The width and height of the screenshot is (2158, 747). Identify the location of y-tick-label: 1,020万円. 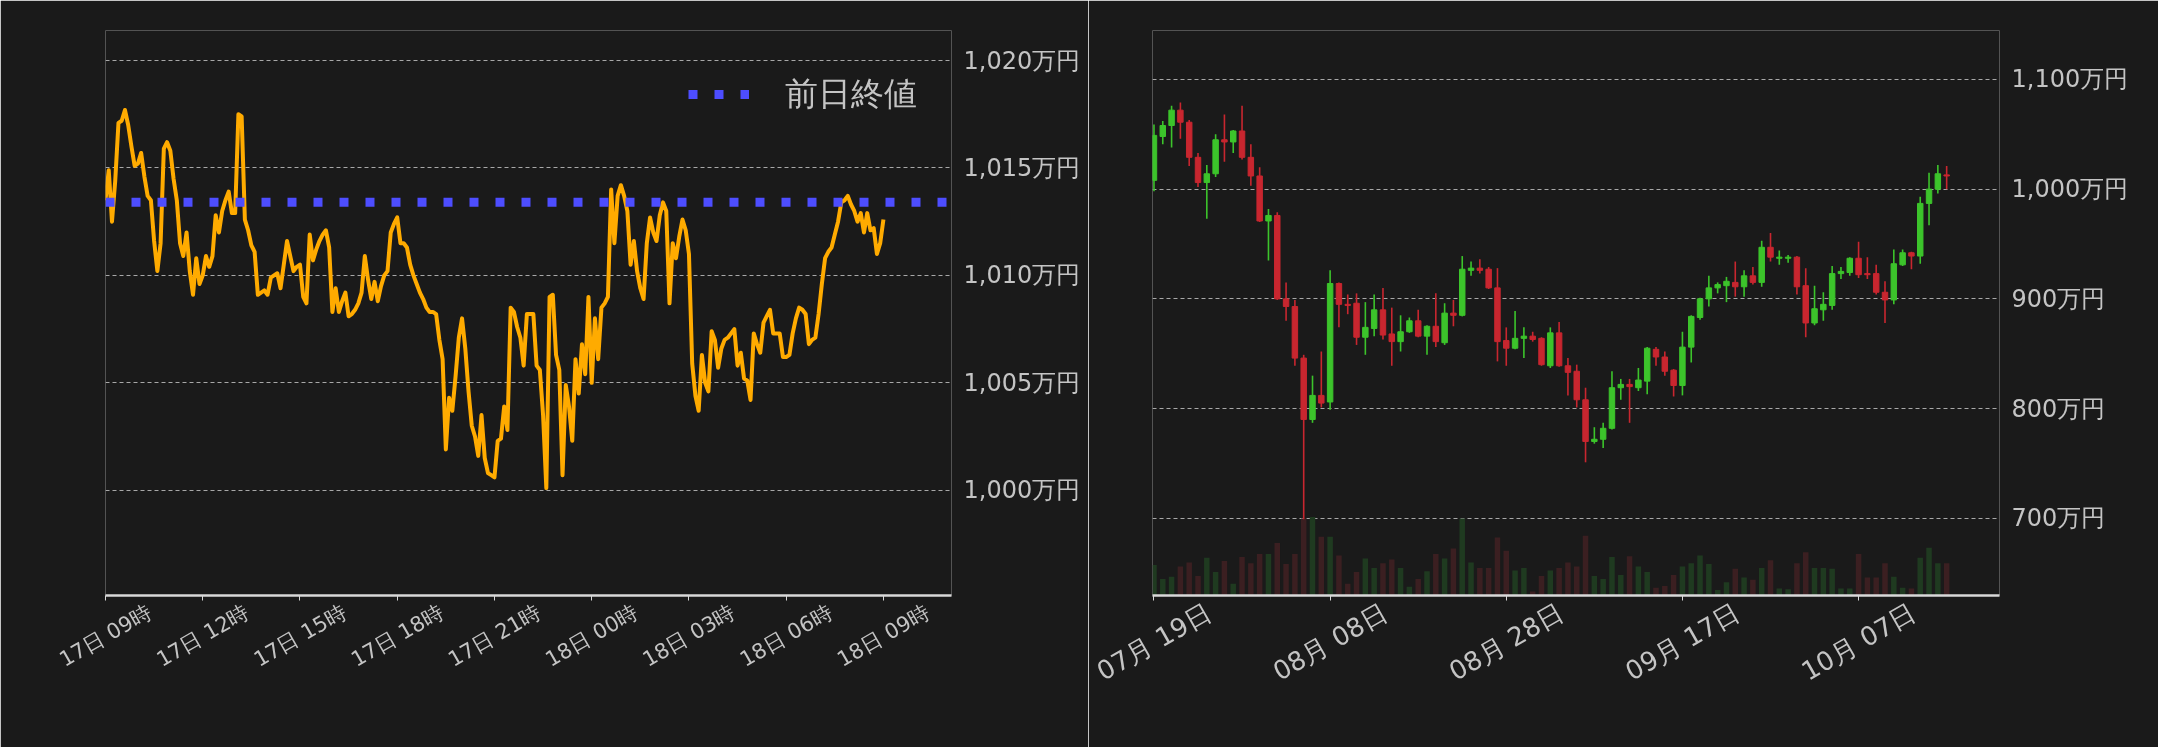
(1022, 60).